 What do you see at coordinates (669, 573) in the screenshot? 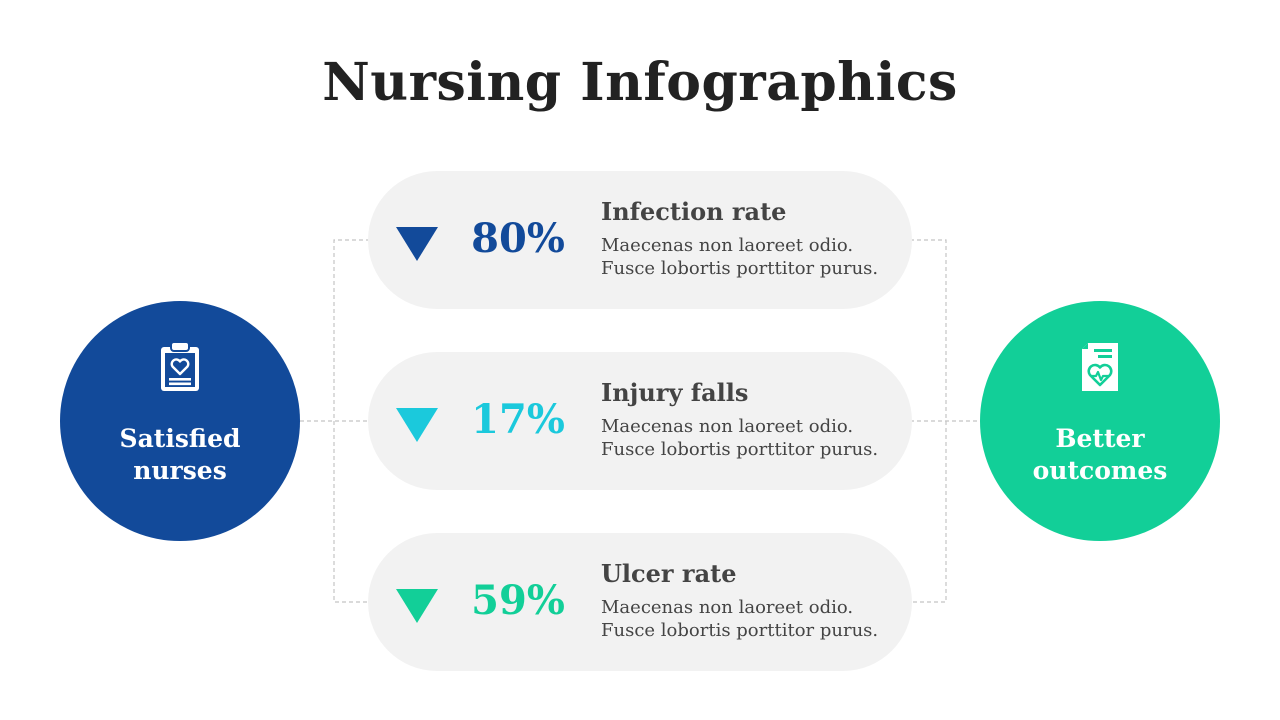
I see `ulcer-rate-title: Ulcer rate` at bounding box center [669, 573].